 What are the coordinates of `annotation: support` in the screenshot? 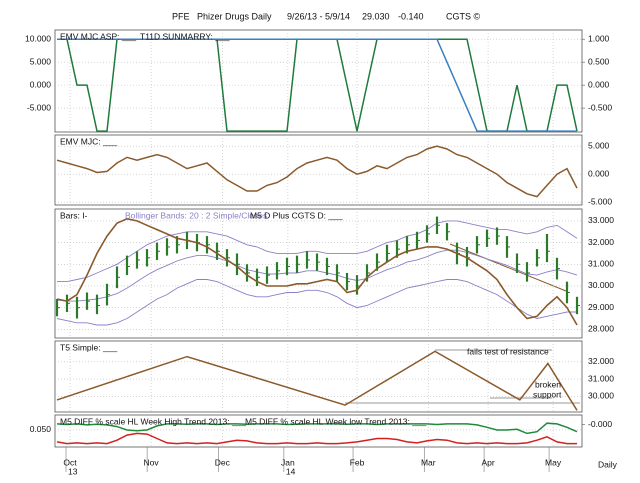 It's located at (547, 394).